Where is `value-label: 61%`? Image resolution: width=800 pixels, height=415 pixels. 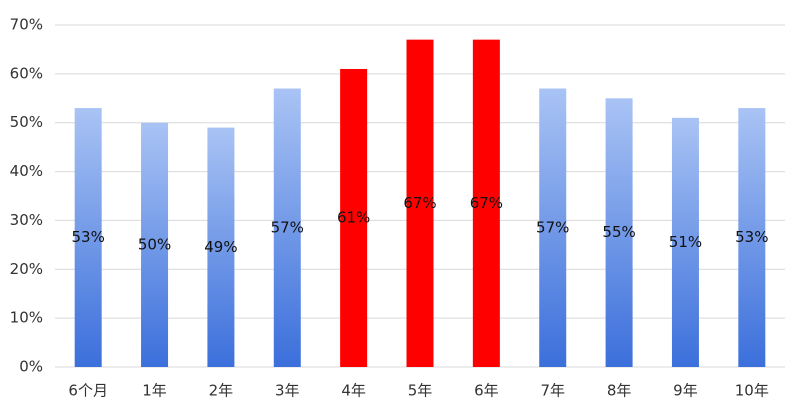
value-label: 61% is located at coordinates (353, 217).